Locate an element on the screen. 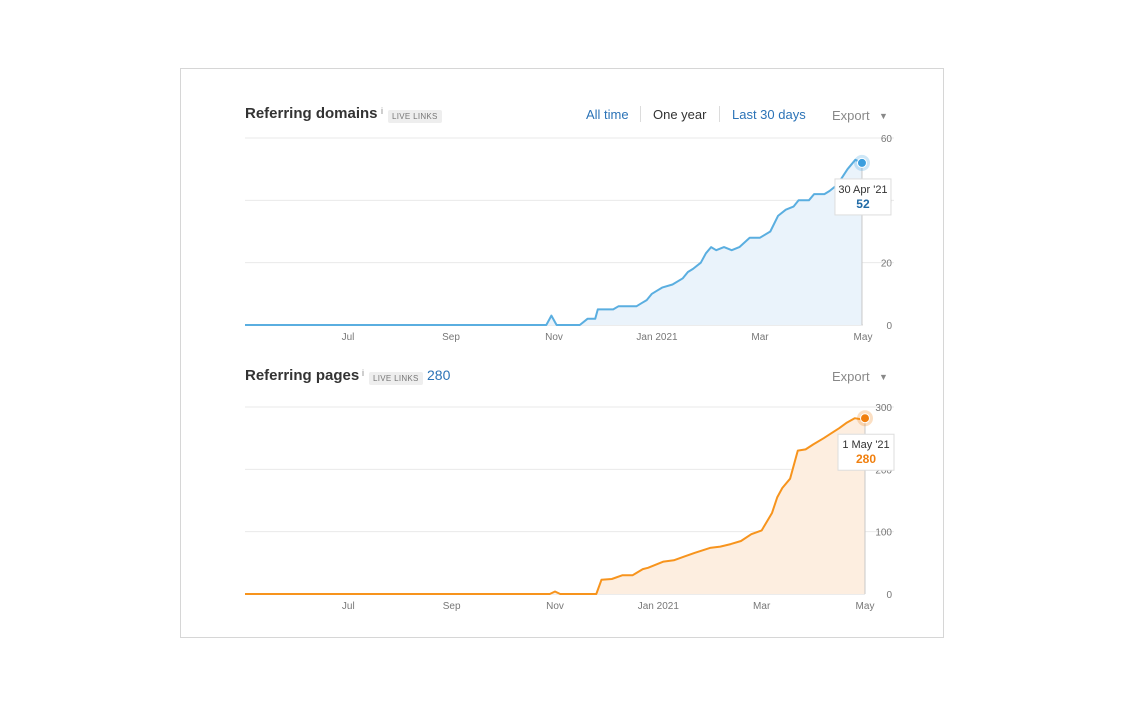 This screenshot has height=716, width=1144. y-tick-label: 100 is located at coordinates (883, 533).